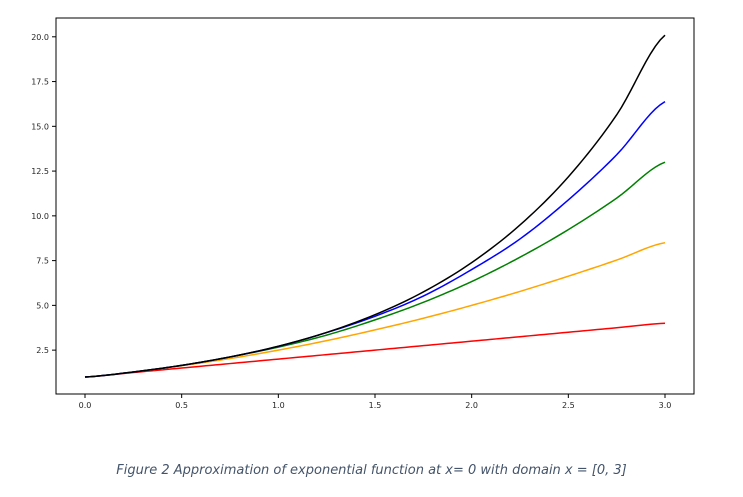 This screenshot has height=497, width=743. I want to click on x-tick-label: 0.5, so click(181, 405).